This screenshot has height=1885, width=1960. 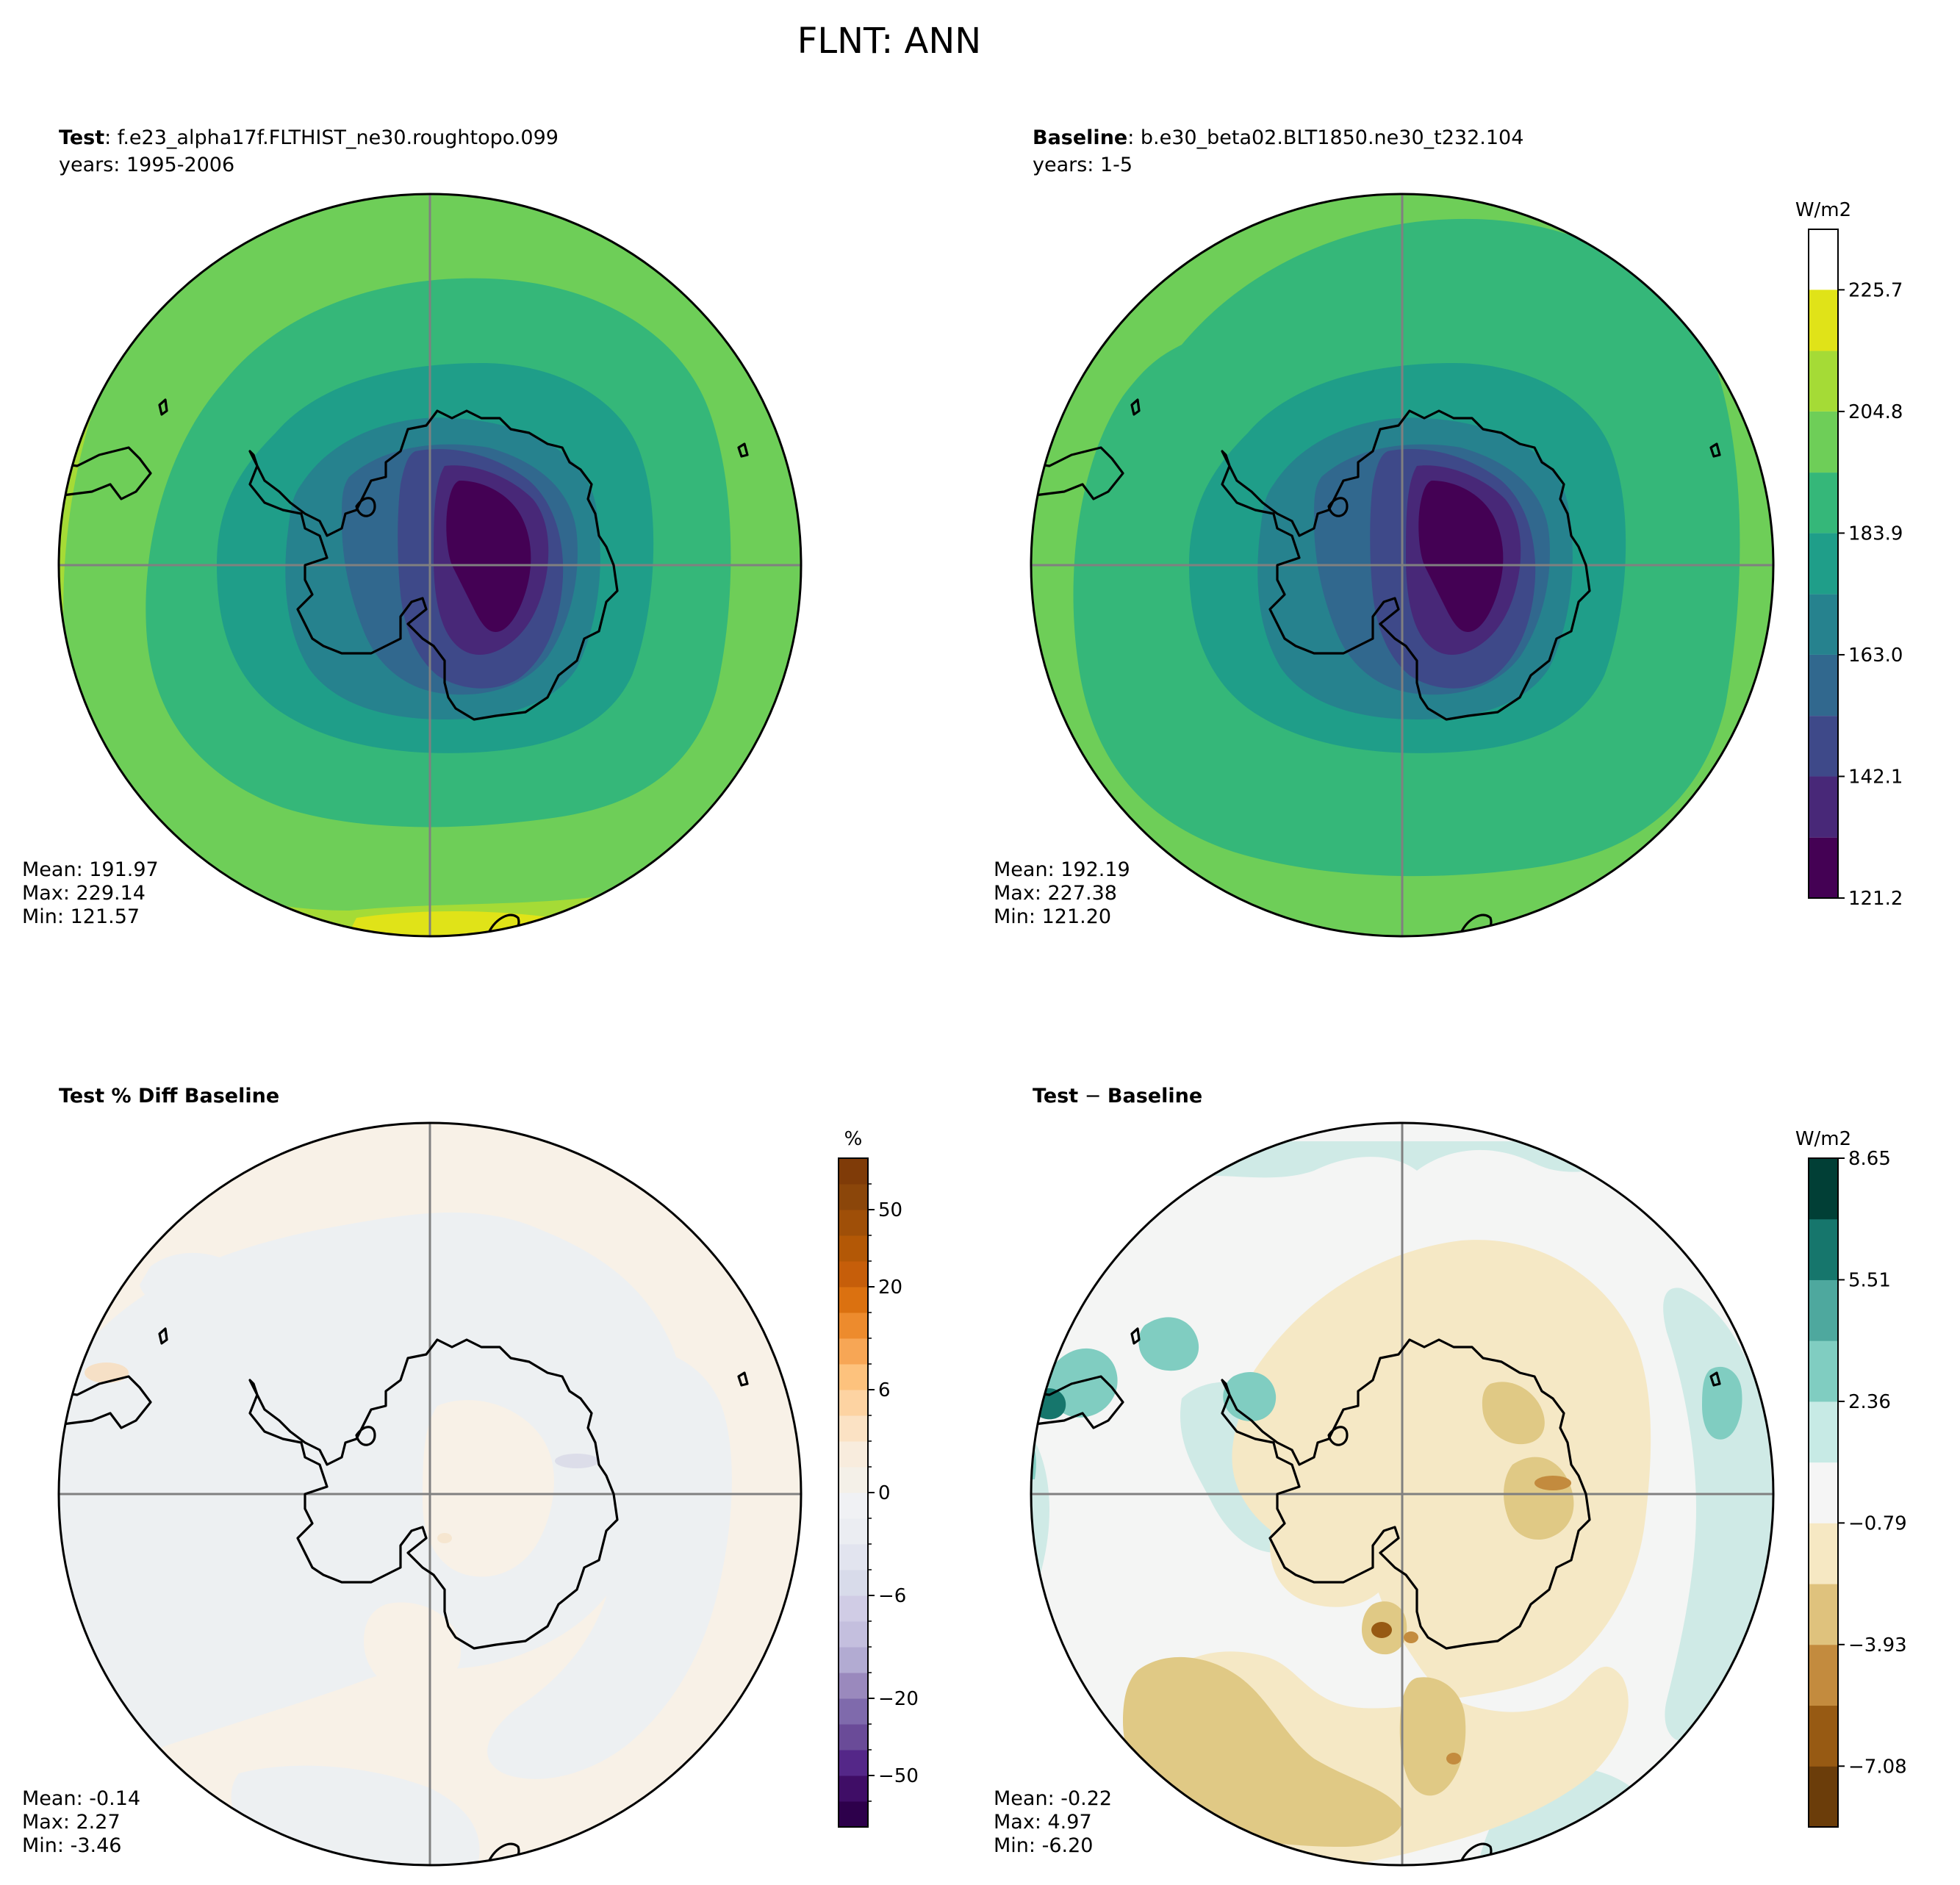 What do you see at coordinates (81, 917) in the screenshot?
I see `stat-min: Min: 121.57` at bounding box center [81, 917].